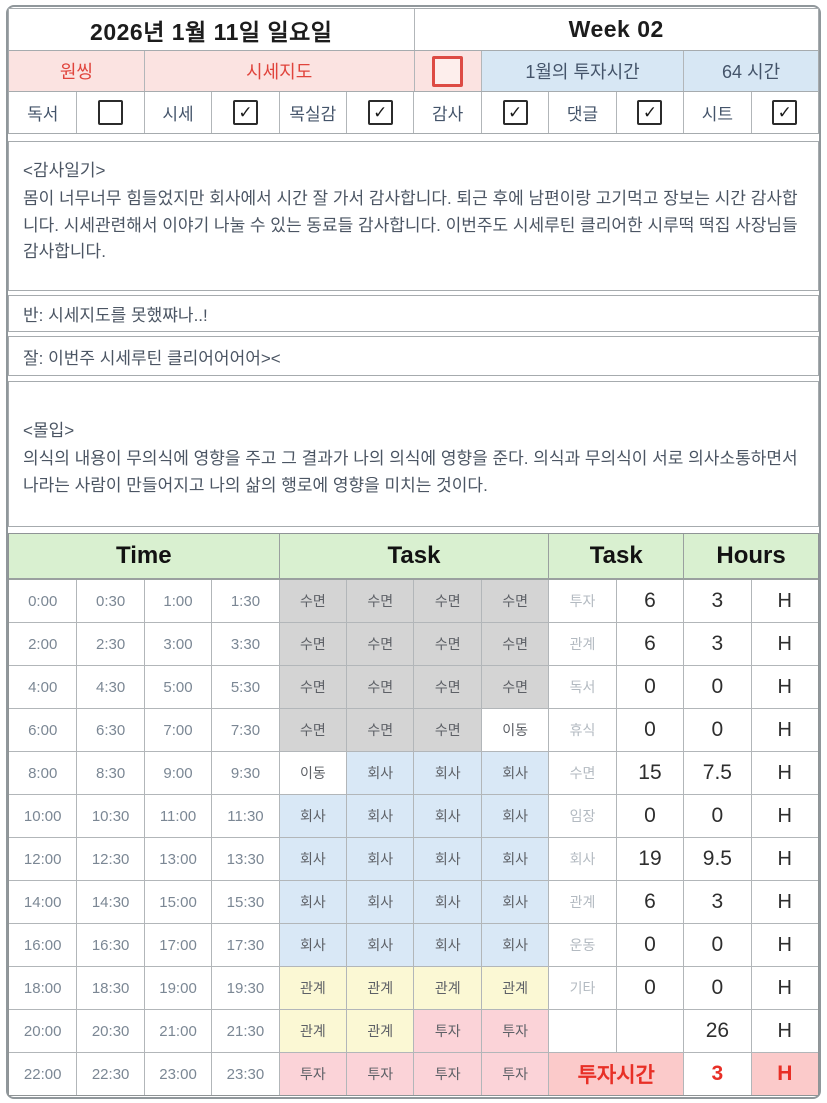 The width and height of the screenshot is (827, 1103). Describe the element at coordinates (109, 1031) in the screenshot. I see `time-cell: 20:30` at that location.